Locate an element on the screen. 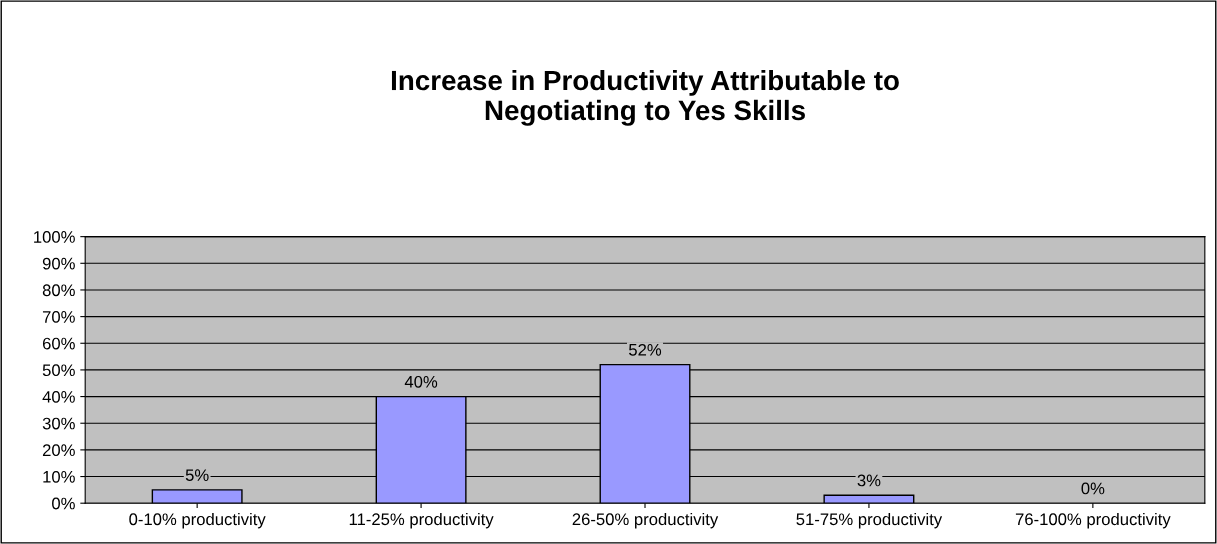 The image size is (1217, 544). y-tick-label: 10% is located at coordinates (59, 476).